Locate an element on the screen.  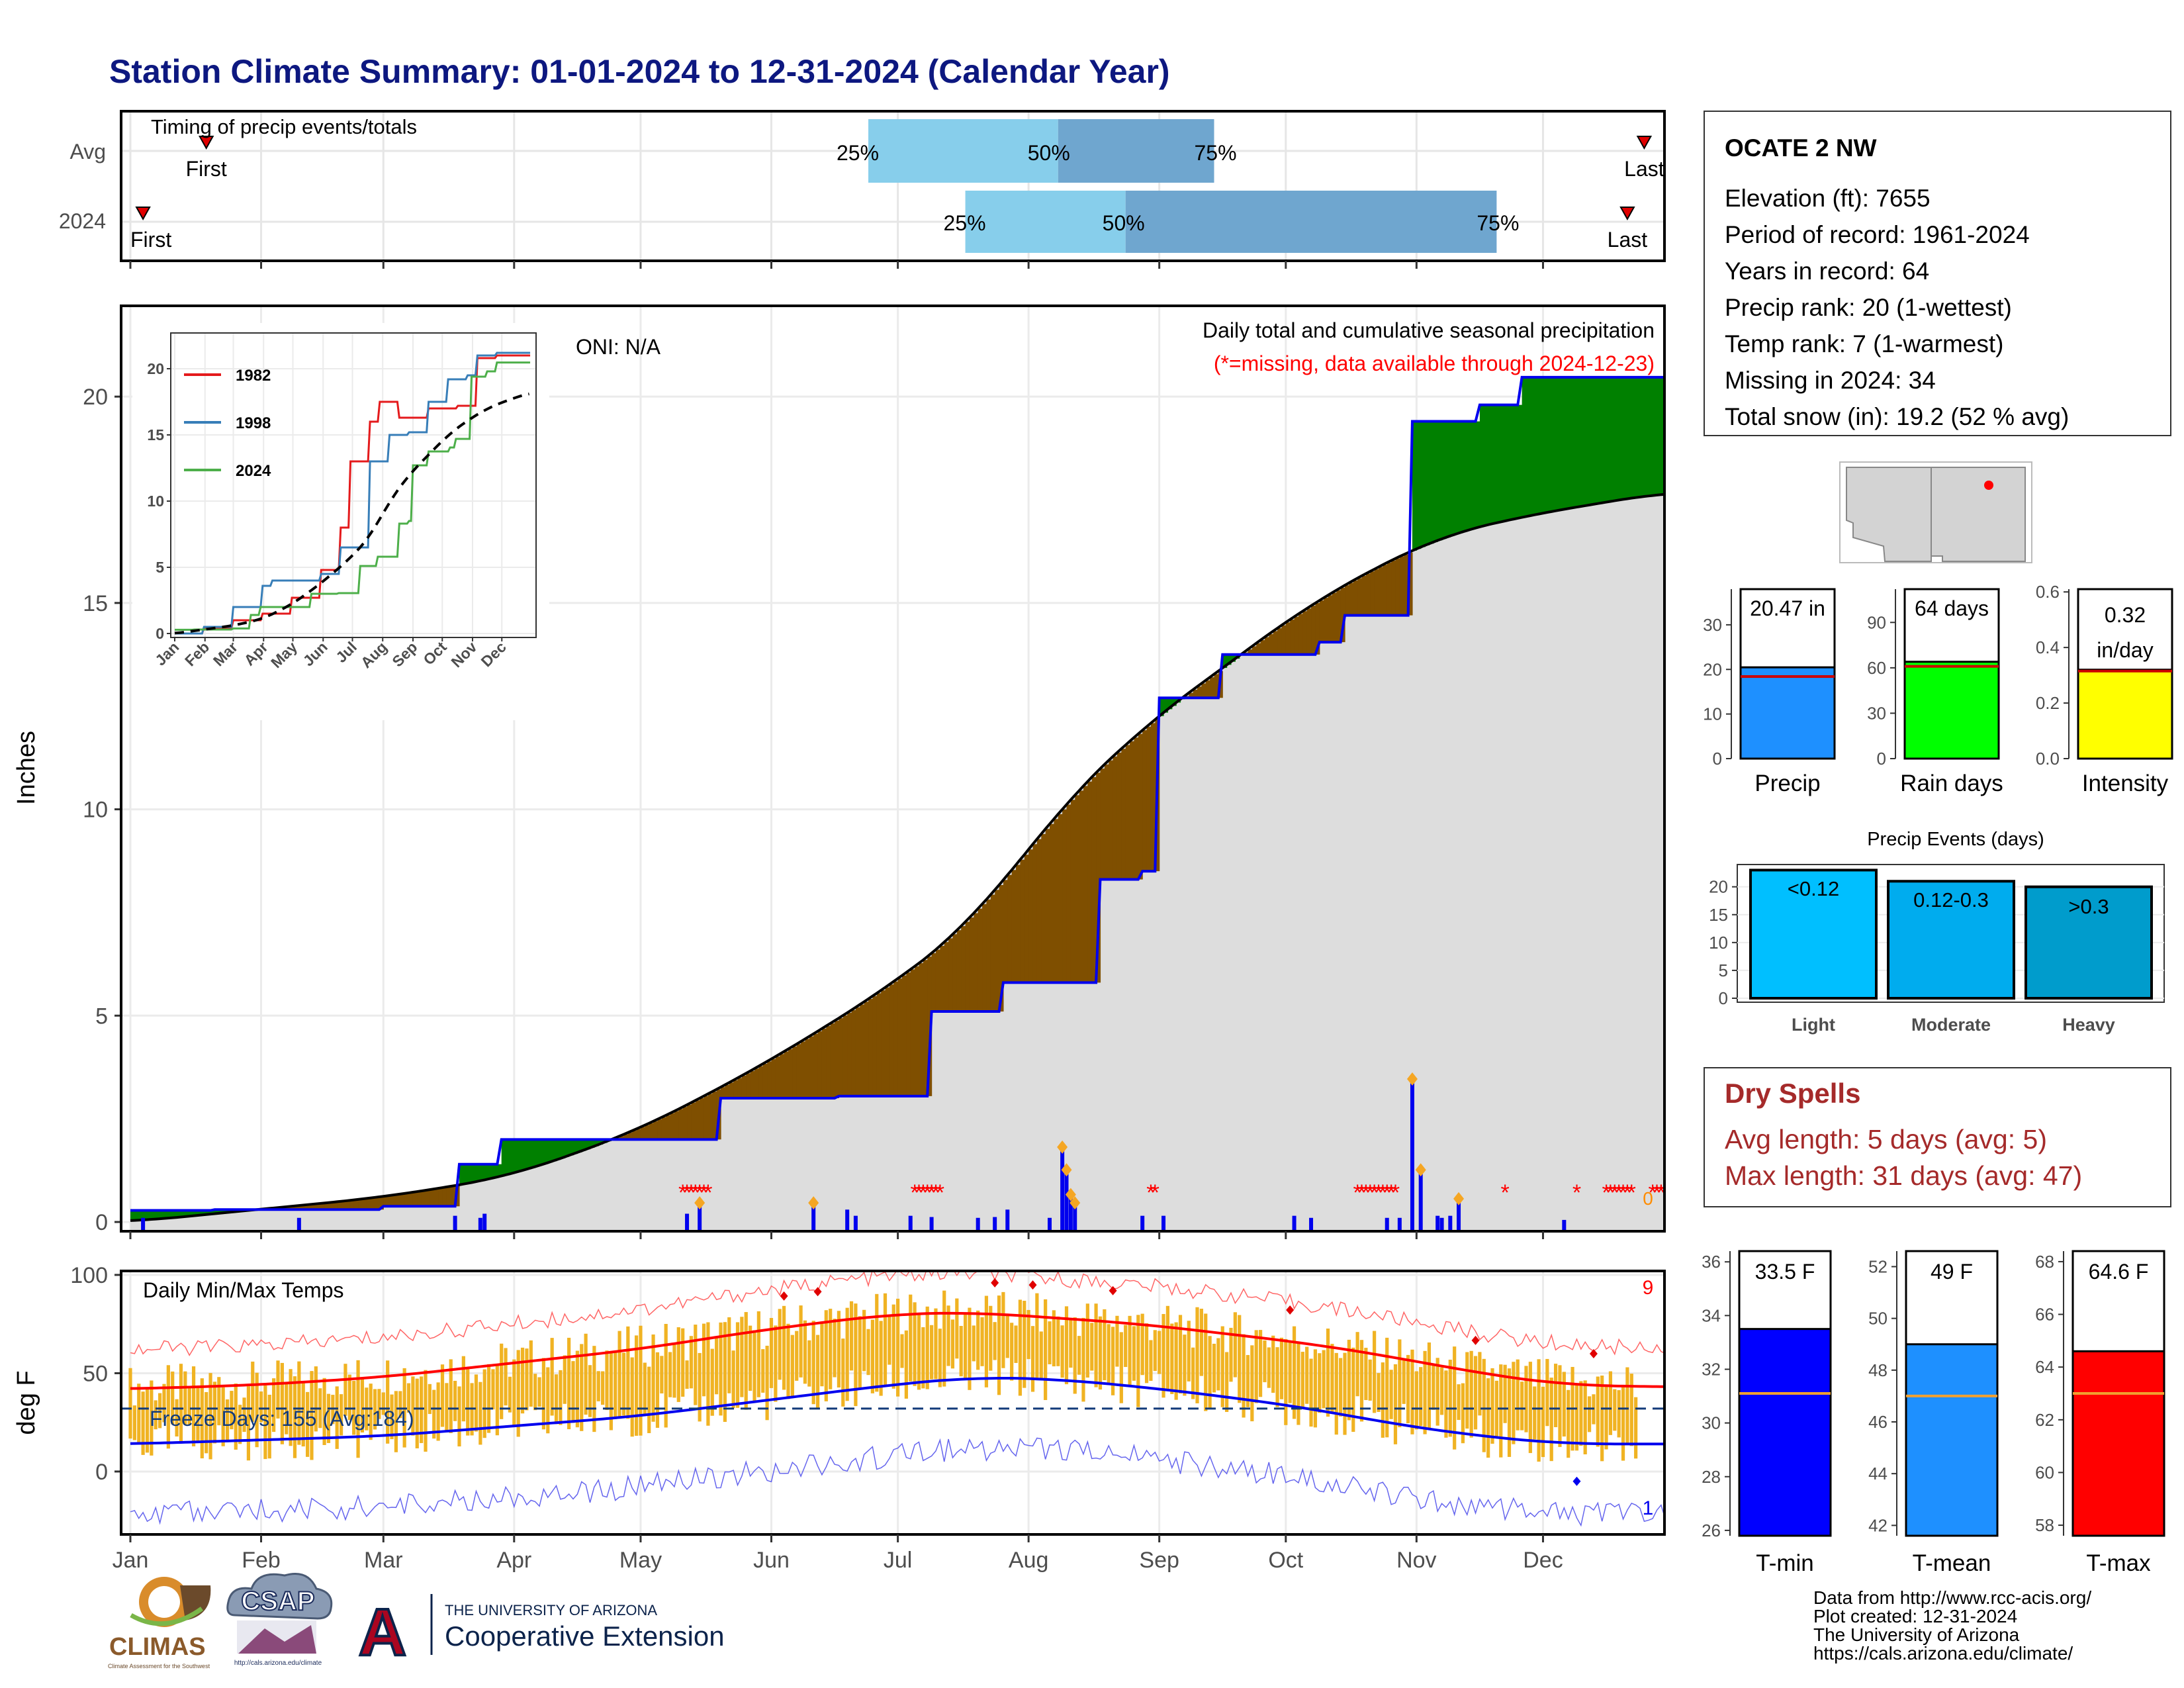
daily-precip-bar is located at coordinates (978, 1224).